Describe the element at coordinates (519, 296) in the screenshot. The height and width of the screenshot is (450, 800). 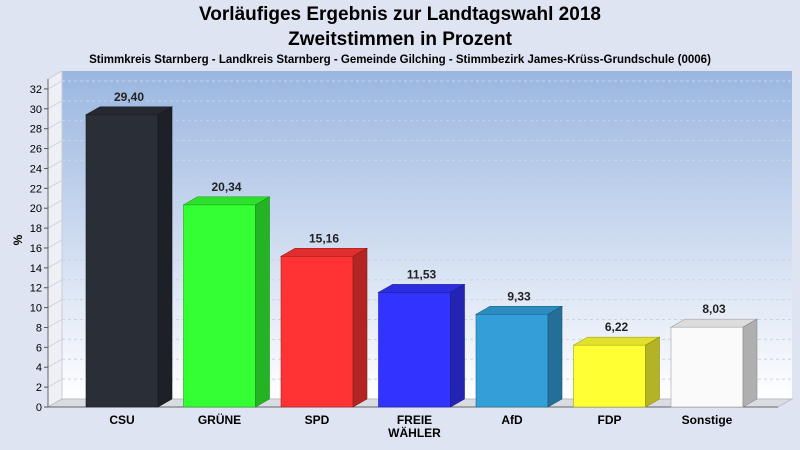
I see `data-label: 9,33` at that location.